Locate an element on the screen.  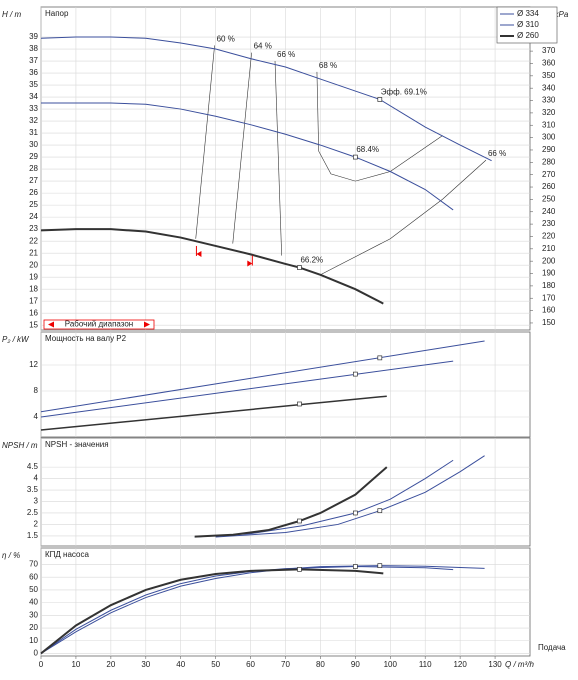
y-tick-label: 34 is located at coordinates (33, 96).